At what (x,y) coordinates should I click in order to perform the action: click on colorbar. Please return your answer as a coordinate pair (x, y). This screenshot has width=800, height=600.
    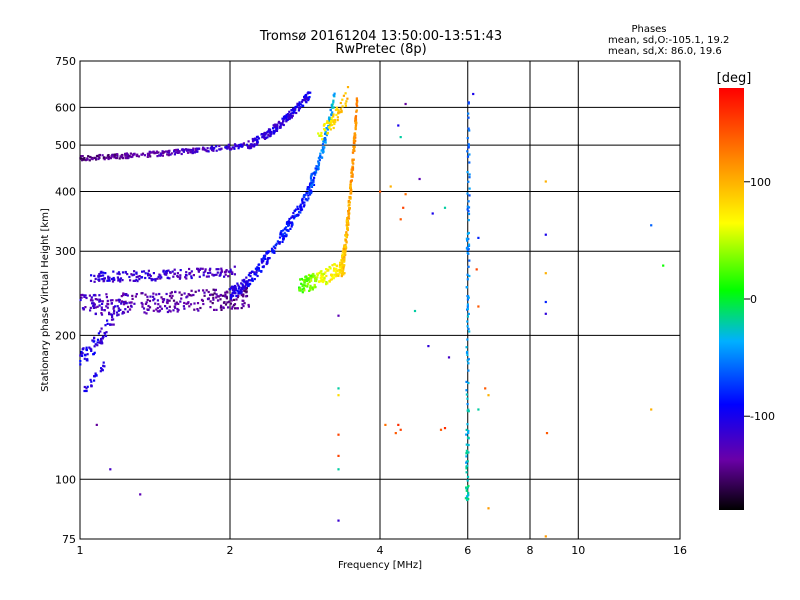
    Looking at the image, I should click on (731, 299).